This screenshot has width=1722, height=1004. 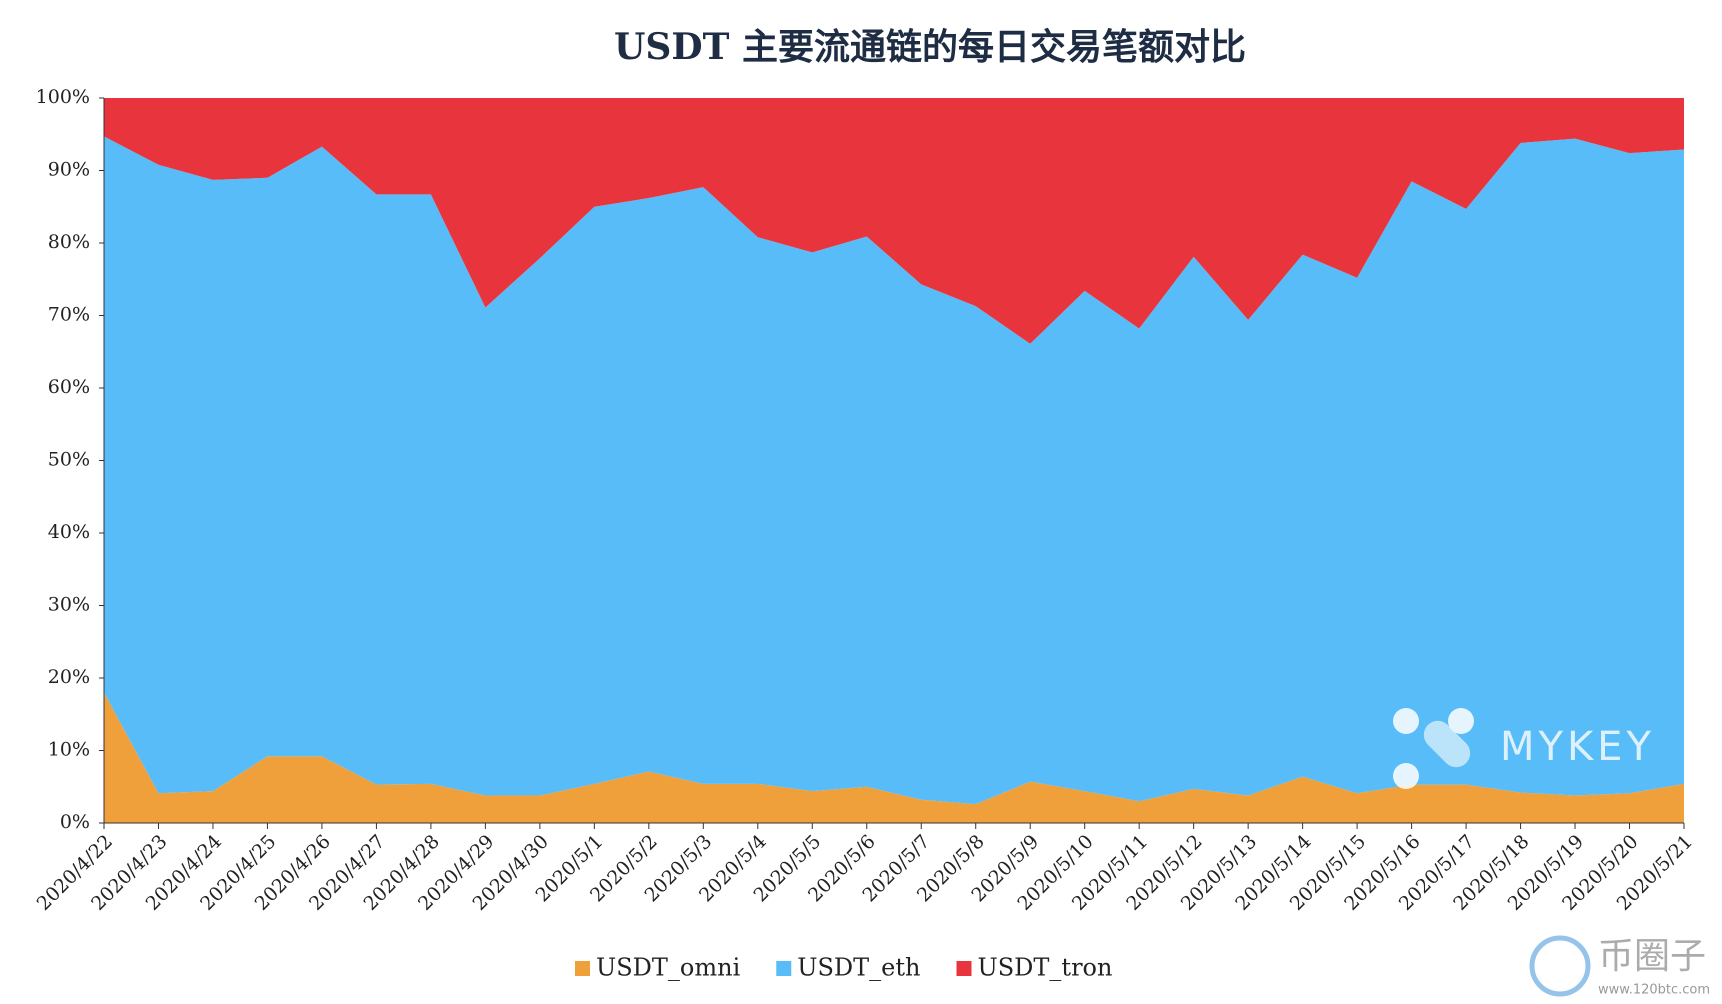 What do you see at coordinates (69, 532) in the screenshot?
I see `y-tick-label: 40%` at bounding box center [69, 532].